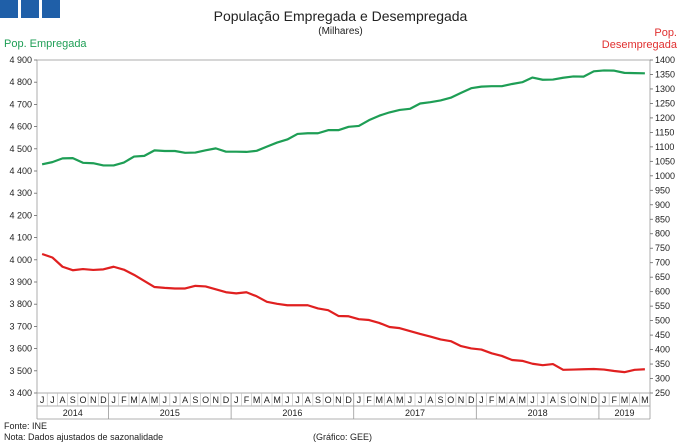  Describe the element at coordinates (664, 132) in the screenshot. I see `right-tick-label: 1150` at that location.